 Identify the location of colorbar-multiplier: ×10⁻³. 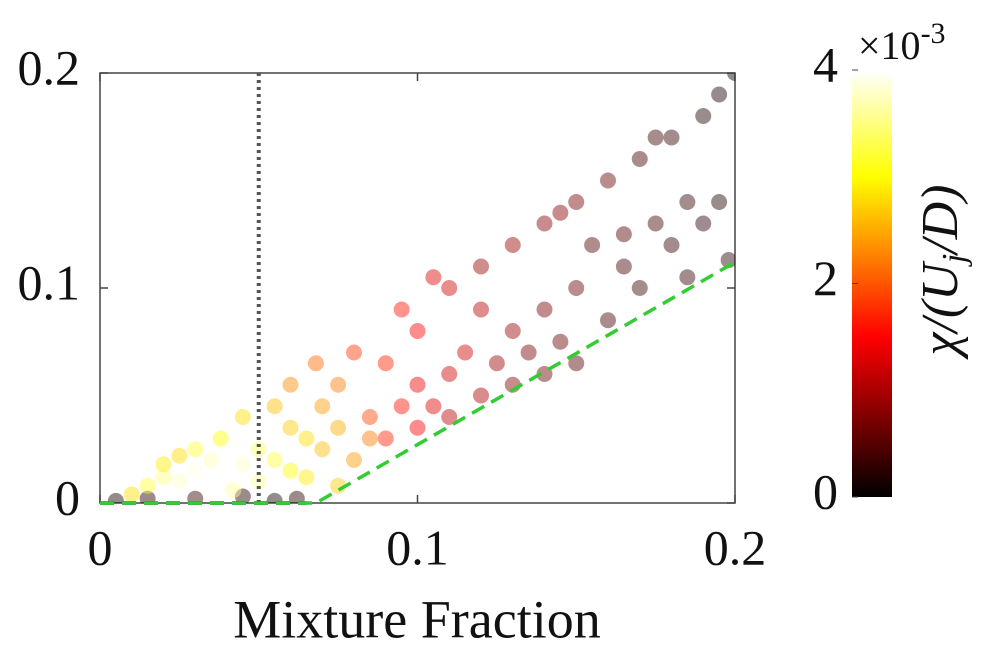
(902, 42).